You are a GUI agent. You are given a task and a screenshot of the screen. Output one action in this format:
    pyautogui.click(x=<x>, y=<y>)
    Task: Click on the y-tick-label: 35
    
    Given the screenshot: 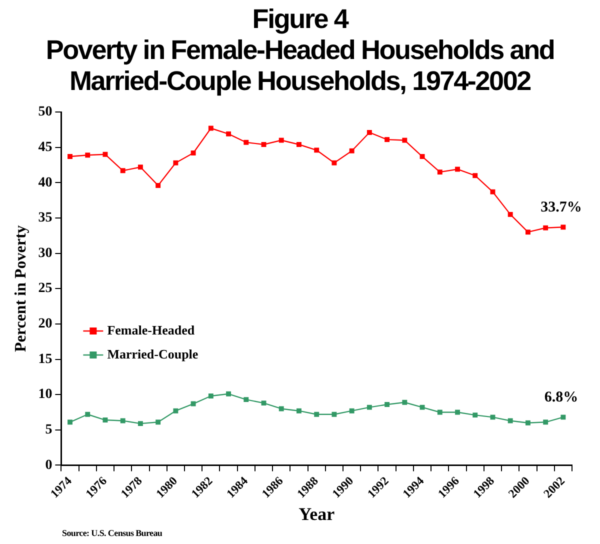 What is the action you would take?
    pyautogui.click(x=45, y=218)
    